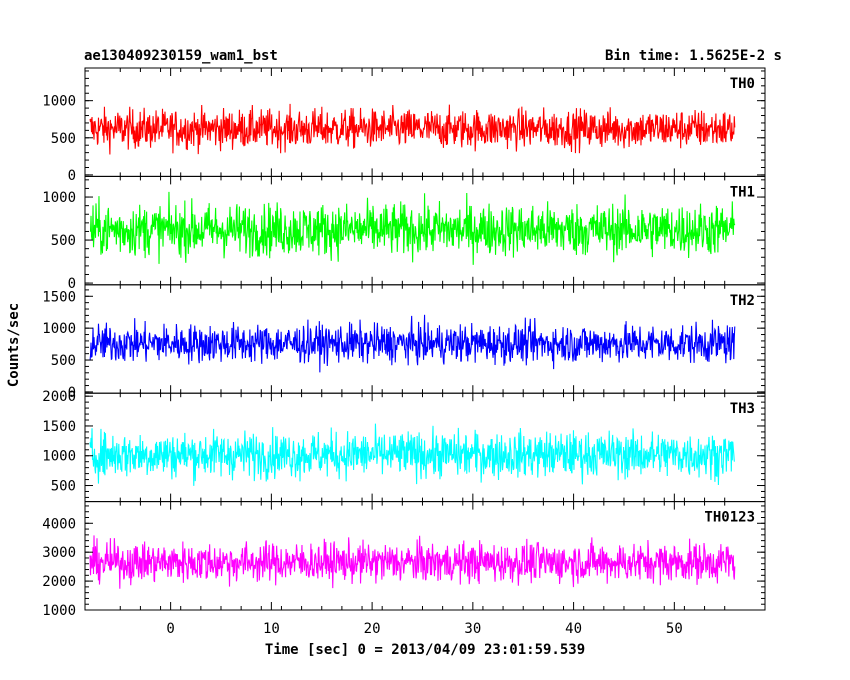  I want to click on panel-frame, so click(425, 556).